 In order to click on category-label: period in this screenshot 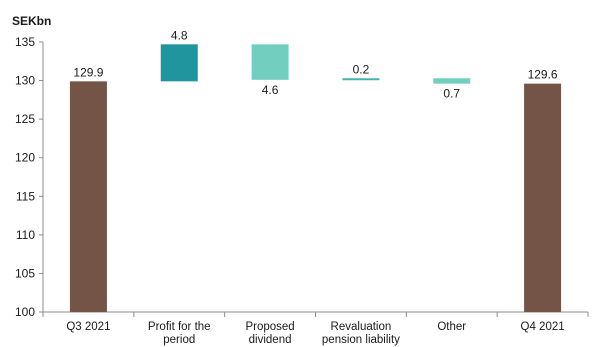, I will do `click(179, 340)`.